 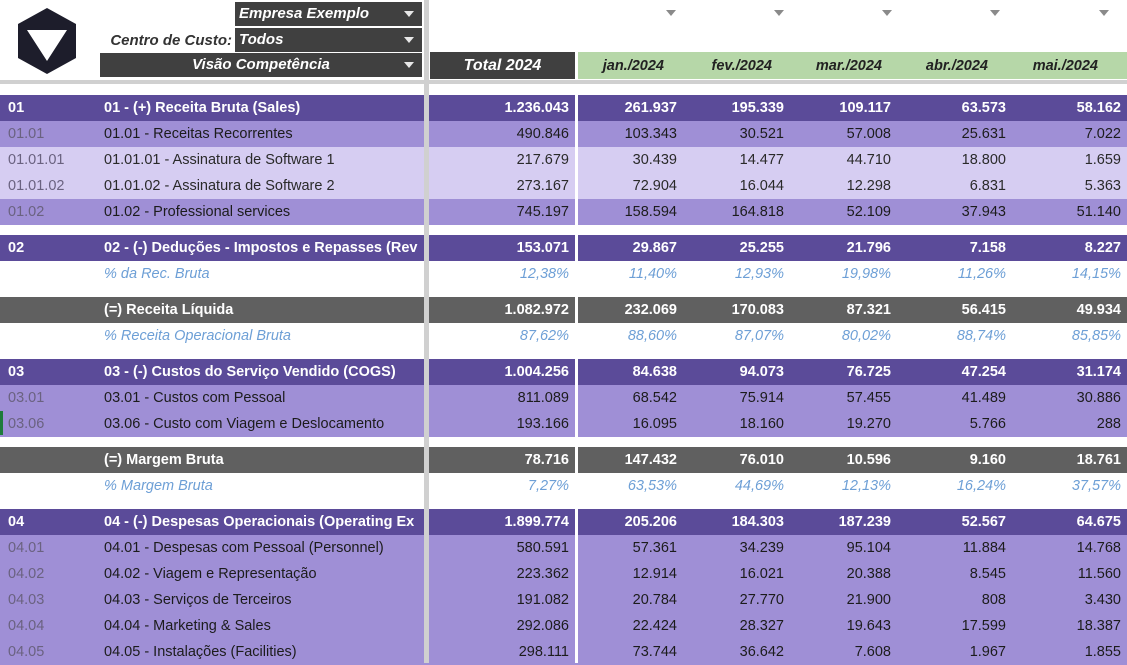 What do you see at coordinates (1098, 108) in the screenshot?
I see `month-value-cell: 58.162` at bounding box center [1098, 108].